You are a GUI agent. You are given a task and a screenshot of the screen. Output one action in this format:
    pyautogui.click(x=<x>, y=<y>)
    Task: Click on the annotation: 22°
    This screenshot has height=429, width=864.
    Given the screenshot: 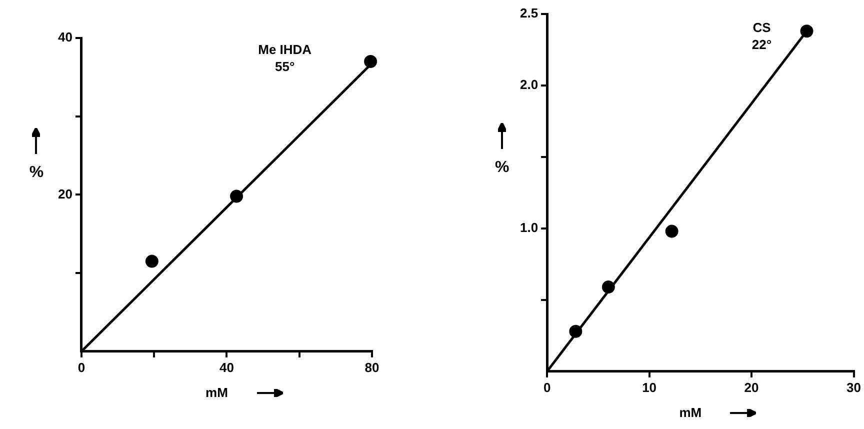 What is the action you would take?
    pyautogui.click(x=762, y=44)
    